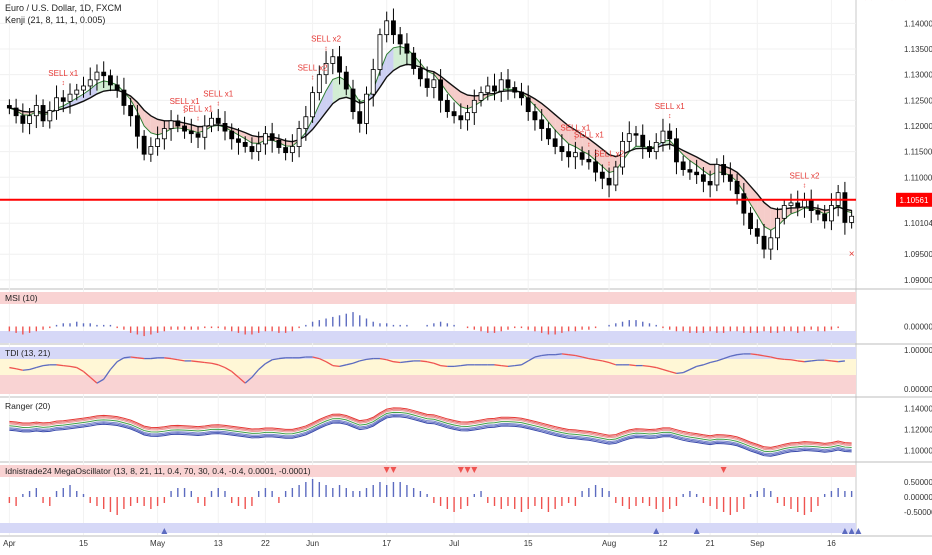  What do you see at coordinates (918, 350) in the screenshot?
I see `tdi-tick-label: 1.00000` at bounding box center [918, 350].